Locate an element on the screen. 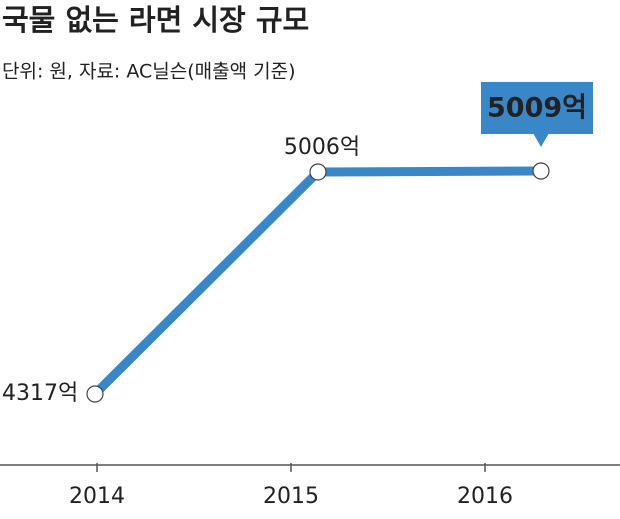  highlight-box is located at coordinates (537, 108).